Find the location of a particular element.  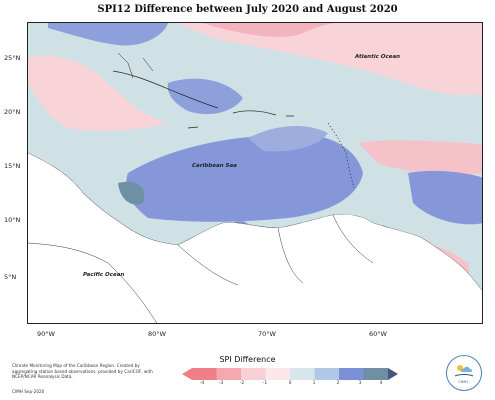

lon-label-70w: 70°W is located at coordinates (267, 334).